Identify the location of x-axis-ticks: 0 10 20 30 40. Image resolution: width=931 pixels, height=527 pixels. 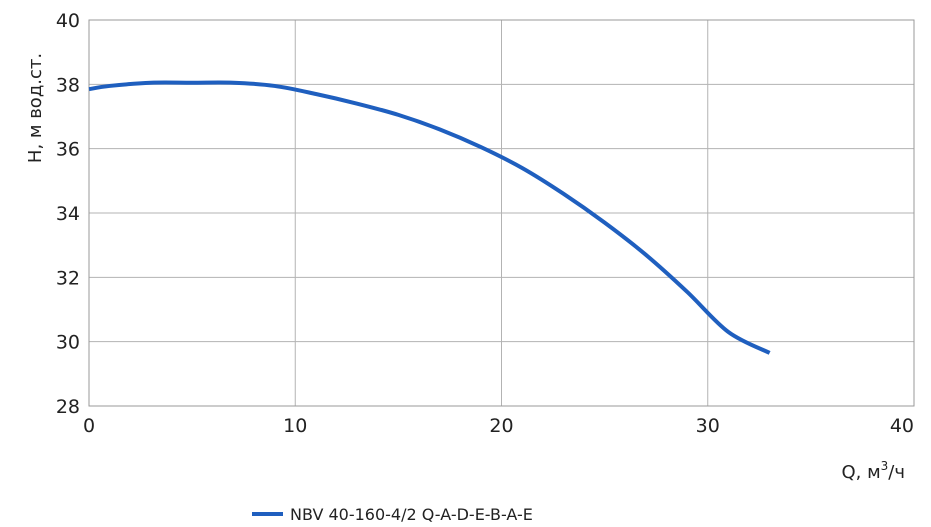
(498, 426).